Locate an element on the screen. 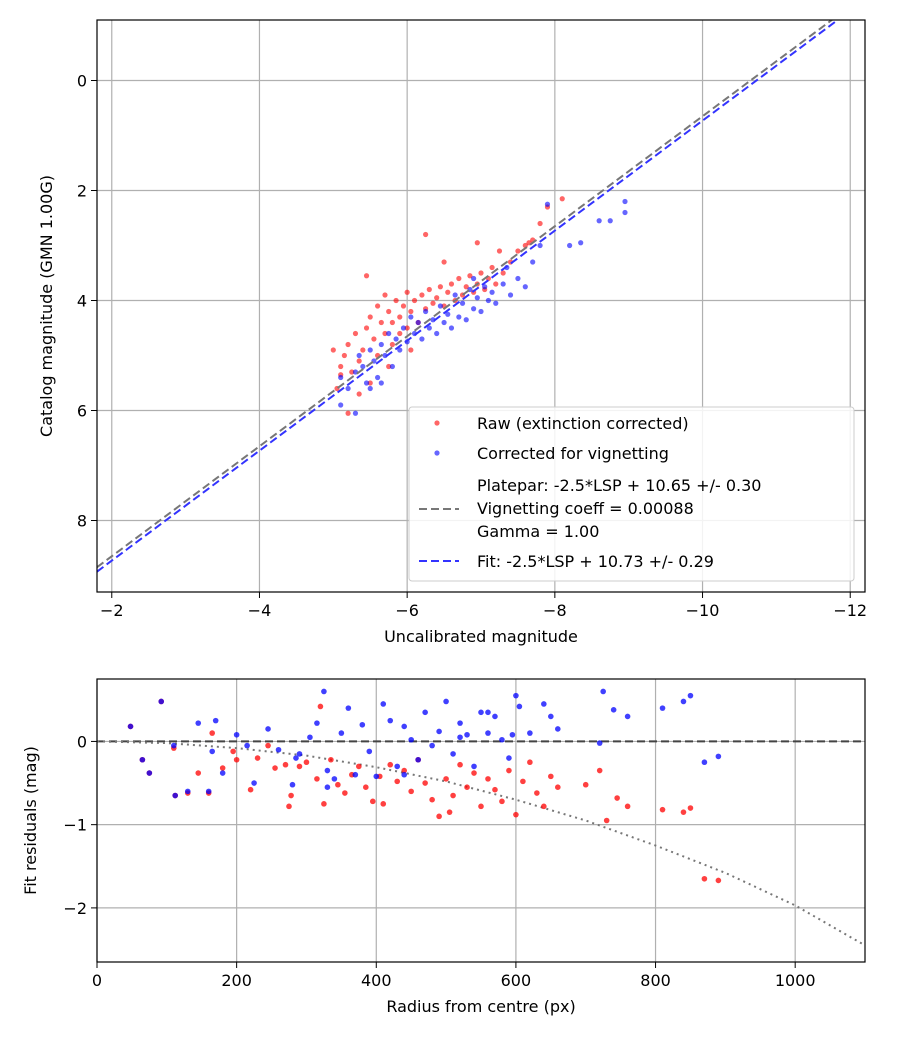 The width and height of the screenshot is (900, 1050). y-axis-label: Catalog magnitude (GMN 1.00G) is located at coordinates (46, 306).